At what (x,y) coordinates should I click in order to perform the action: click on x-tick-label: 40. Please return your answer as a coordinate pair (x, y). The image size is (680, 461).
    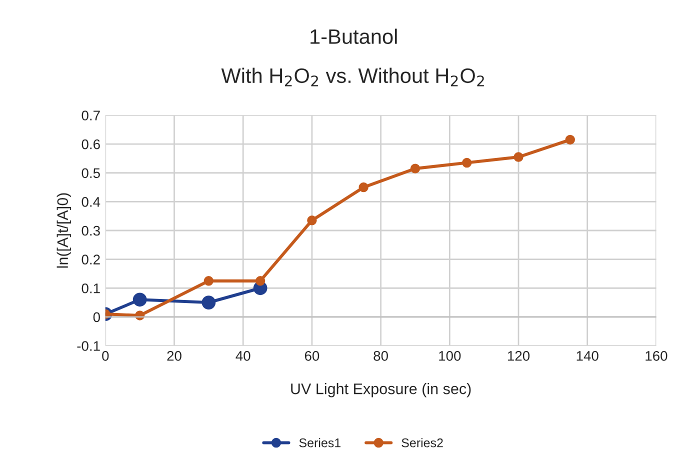
    Looking at the image, I should click on (243, 355).